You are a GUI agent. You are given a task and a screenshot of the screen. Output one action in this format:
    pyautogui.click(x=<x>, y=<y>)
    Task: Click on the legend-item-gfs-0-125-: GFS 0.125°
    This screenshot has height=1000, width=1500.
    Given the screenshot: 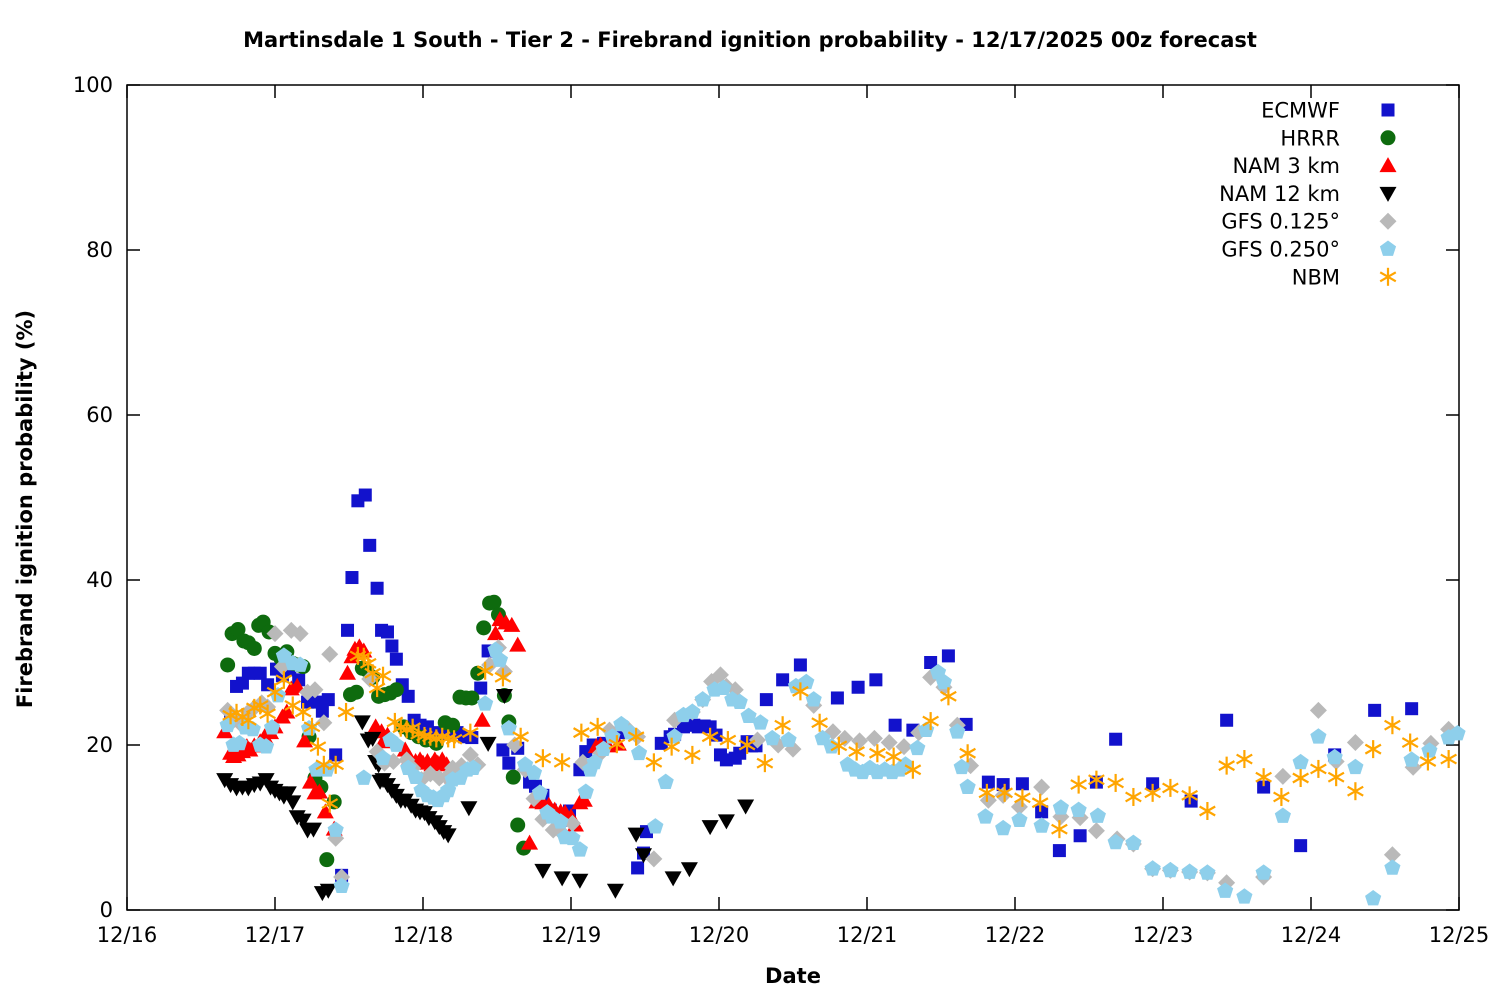 What is the action you would take?
    pyautogui.click(x=1309, y=222)
    